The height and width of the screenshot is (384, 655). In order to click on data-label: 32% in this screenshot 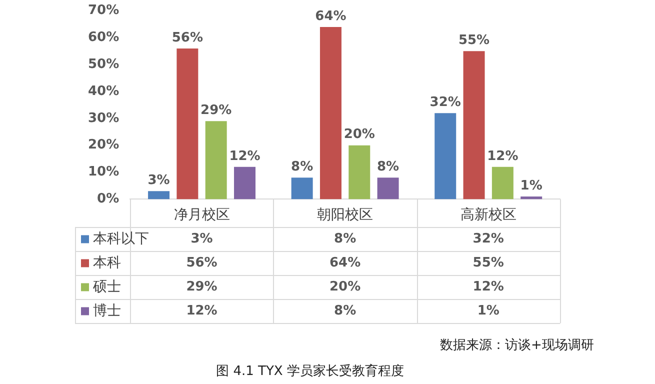, I will do `click(488, 239)`.